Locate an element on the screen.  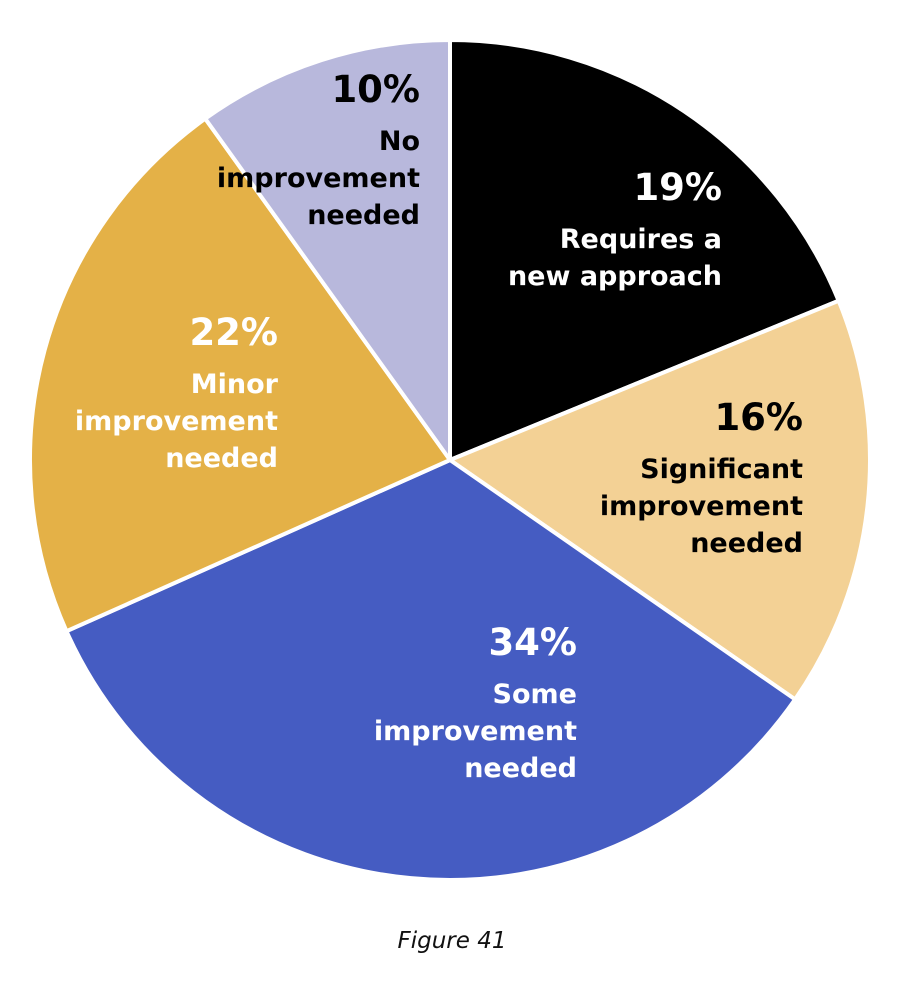
slice-label: 10% No improvement needed is located at coordinates (318, 149).